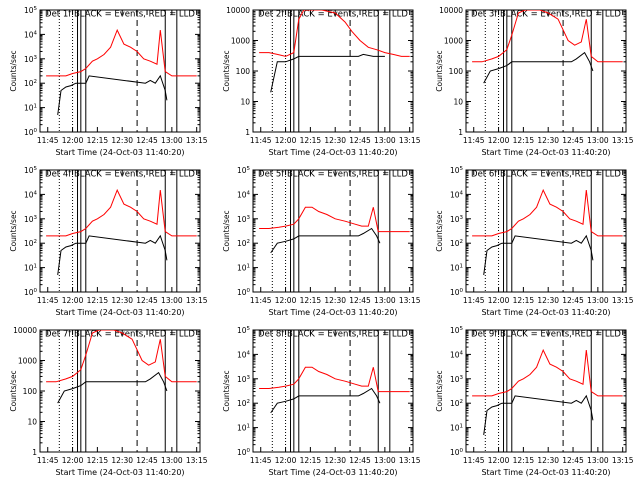  Describe the element at coordinates (311, 300) in the screenshot. I see `x-tick-label: 12:15` at that location.